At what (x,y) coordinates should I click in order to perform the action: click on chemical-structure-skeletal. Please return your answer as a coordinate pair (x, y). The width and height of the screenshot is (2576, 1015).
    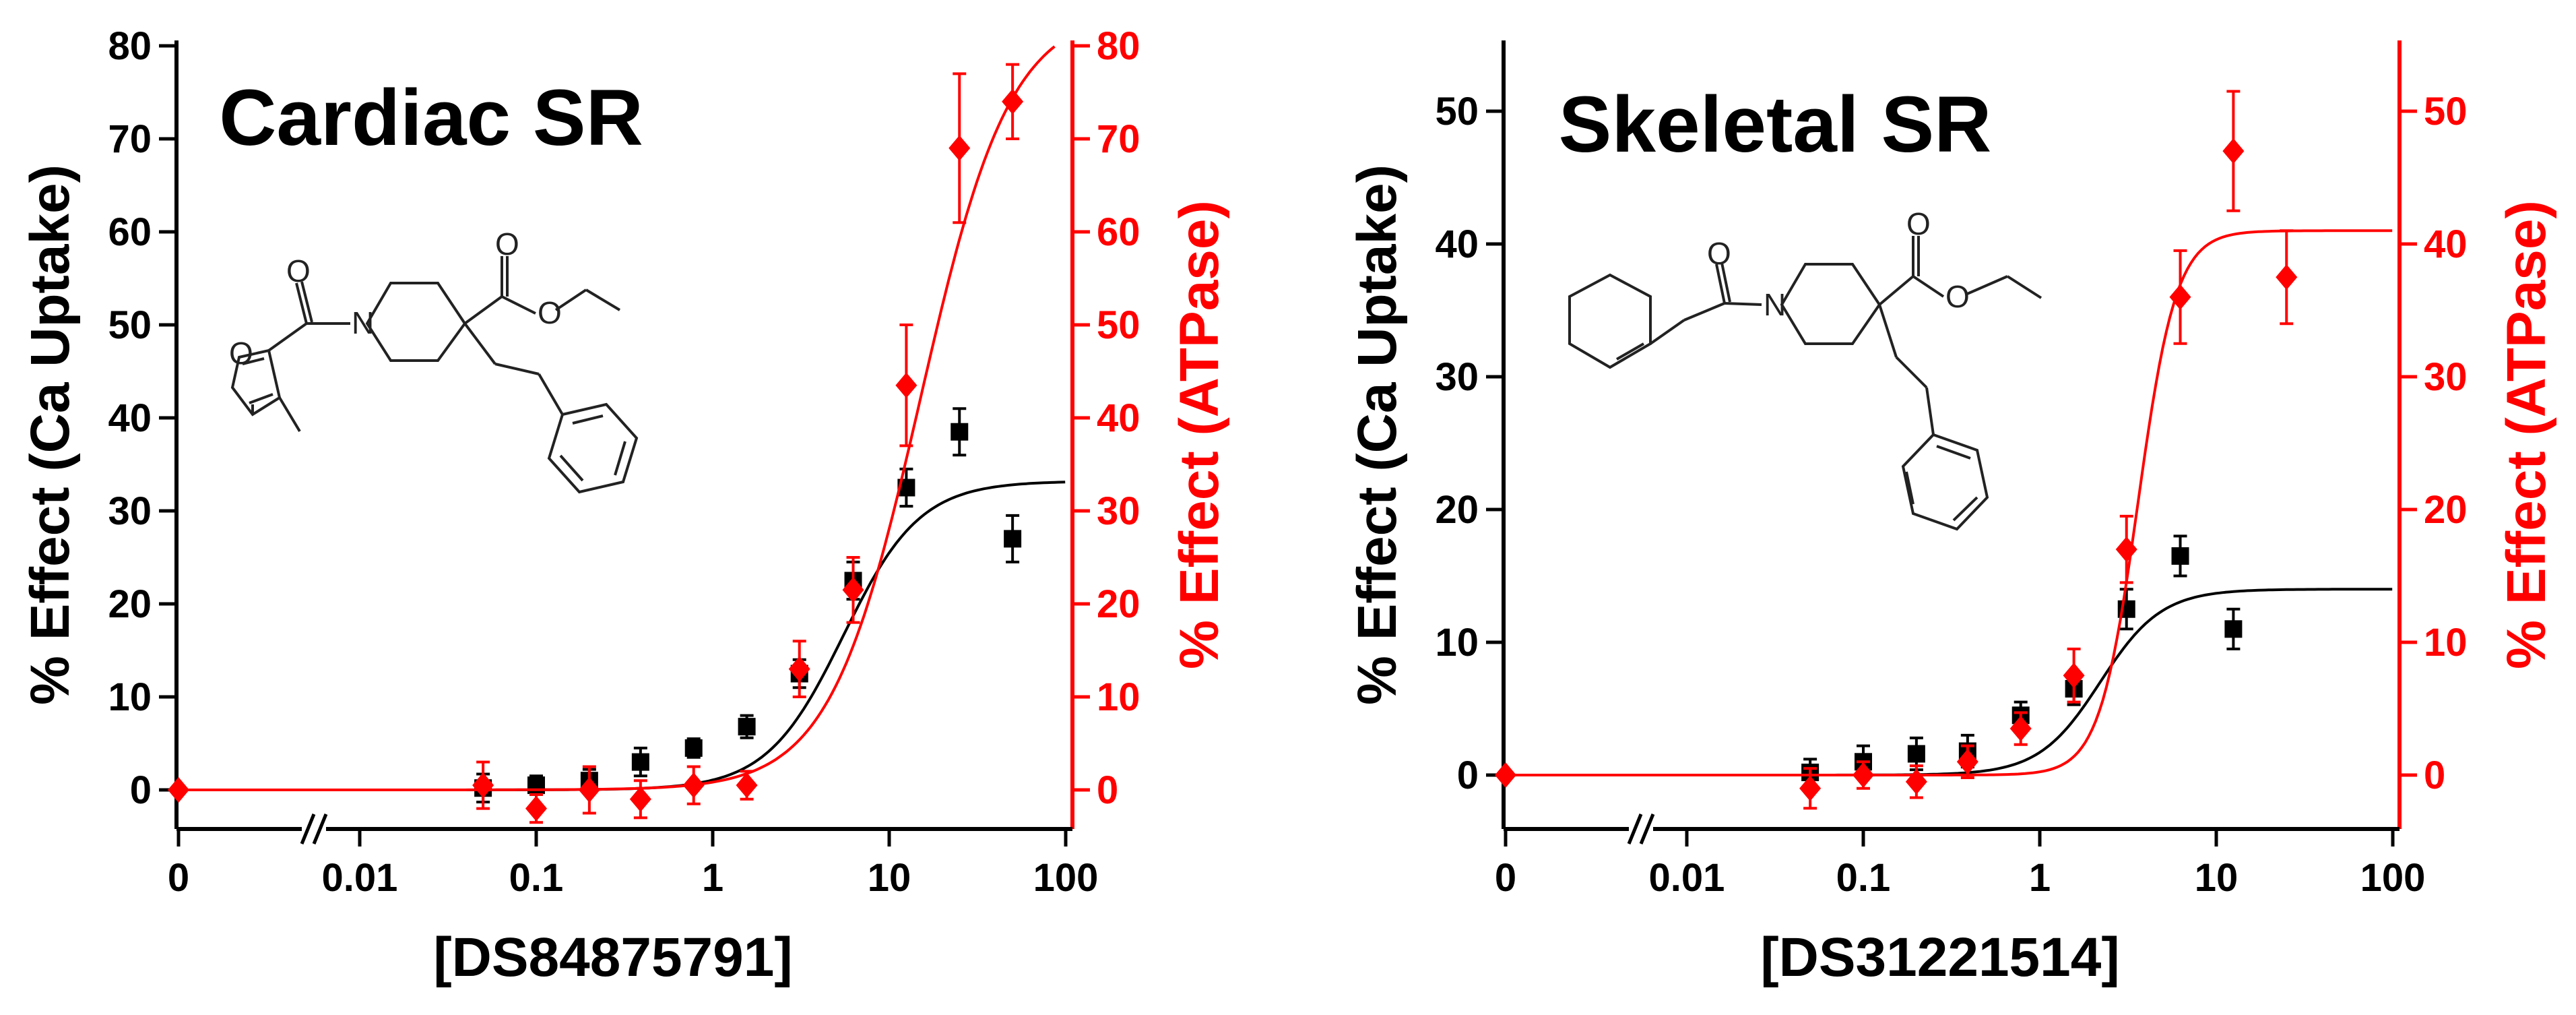
    Looking at the image, I should click on (1805, 383).